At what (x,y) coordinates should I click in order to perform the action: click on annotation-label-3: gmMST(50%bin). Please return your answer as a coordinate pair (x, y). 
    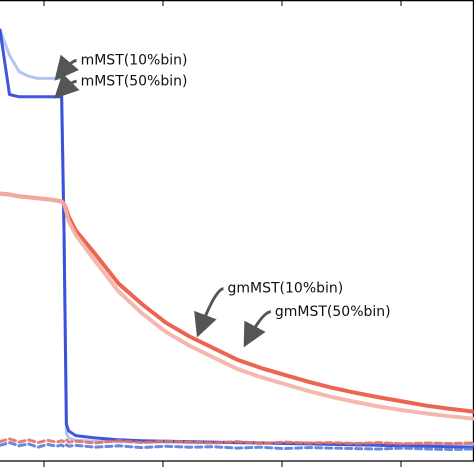
    Looking at the image, I should click on (333, 312).